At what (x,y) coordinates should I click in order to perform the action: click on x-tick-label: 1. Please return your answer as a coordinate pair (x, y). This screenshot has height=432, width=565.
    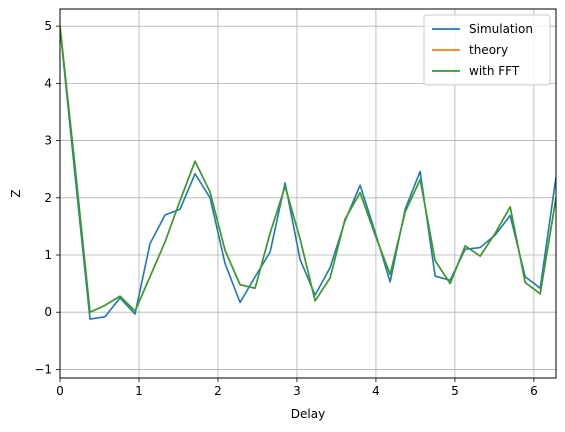
    Looking at the image, I should click on (139, 391).